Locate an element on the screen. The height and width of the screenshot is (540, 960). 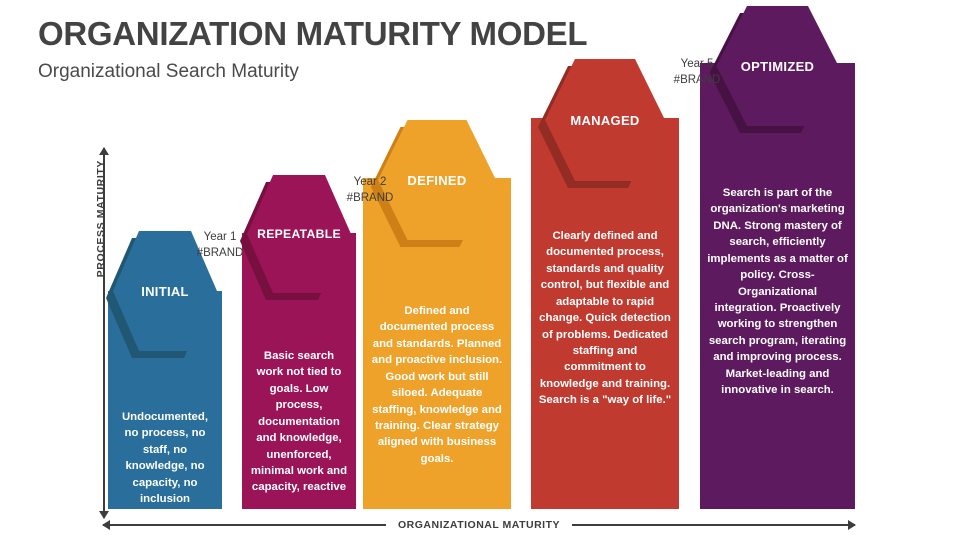
x-axis-line-right is located at coordinates (714, 525).